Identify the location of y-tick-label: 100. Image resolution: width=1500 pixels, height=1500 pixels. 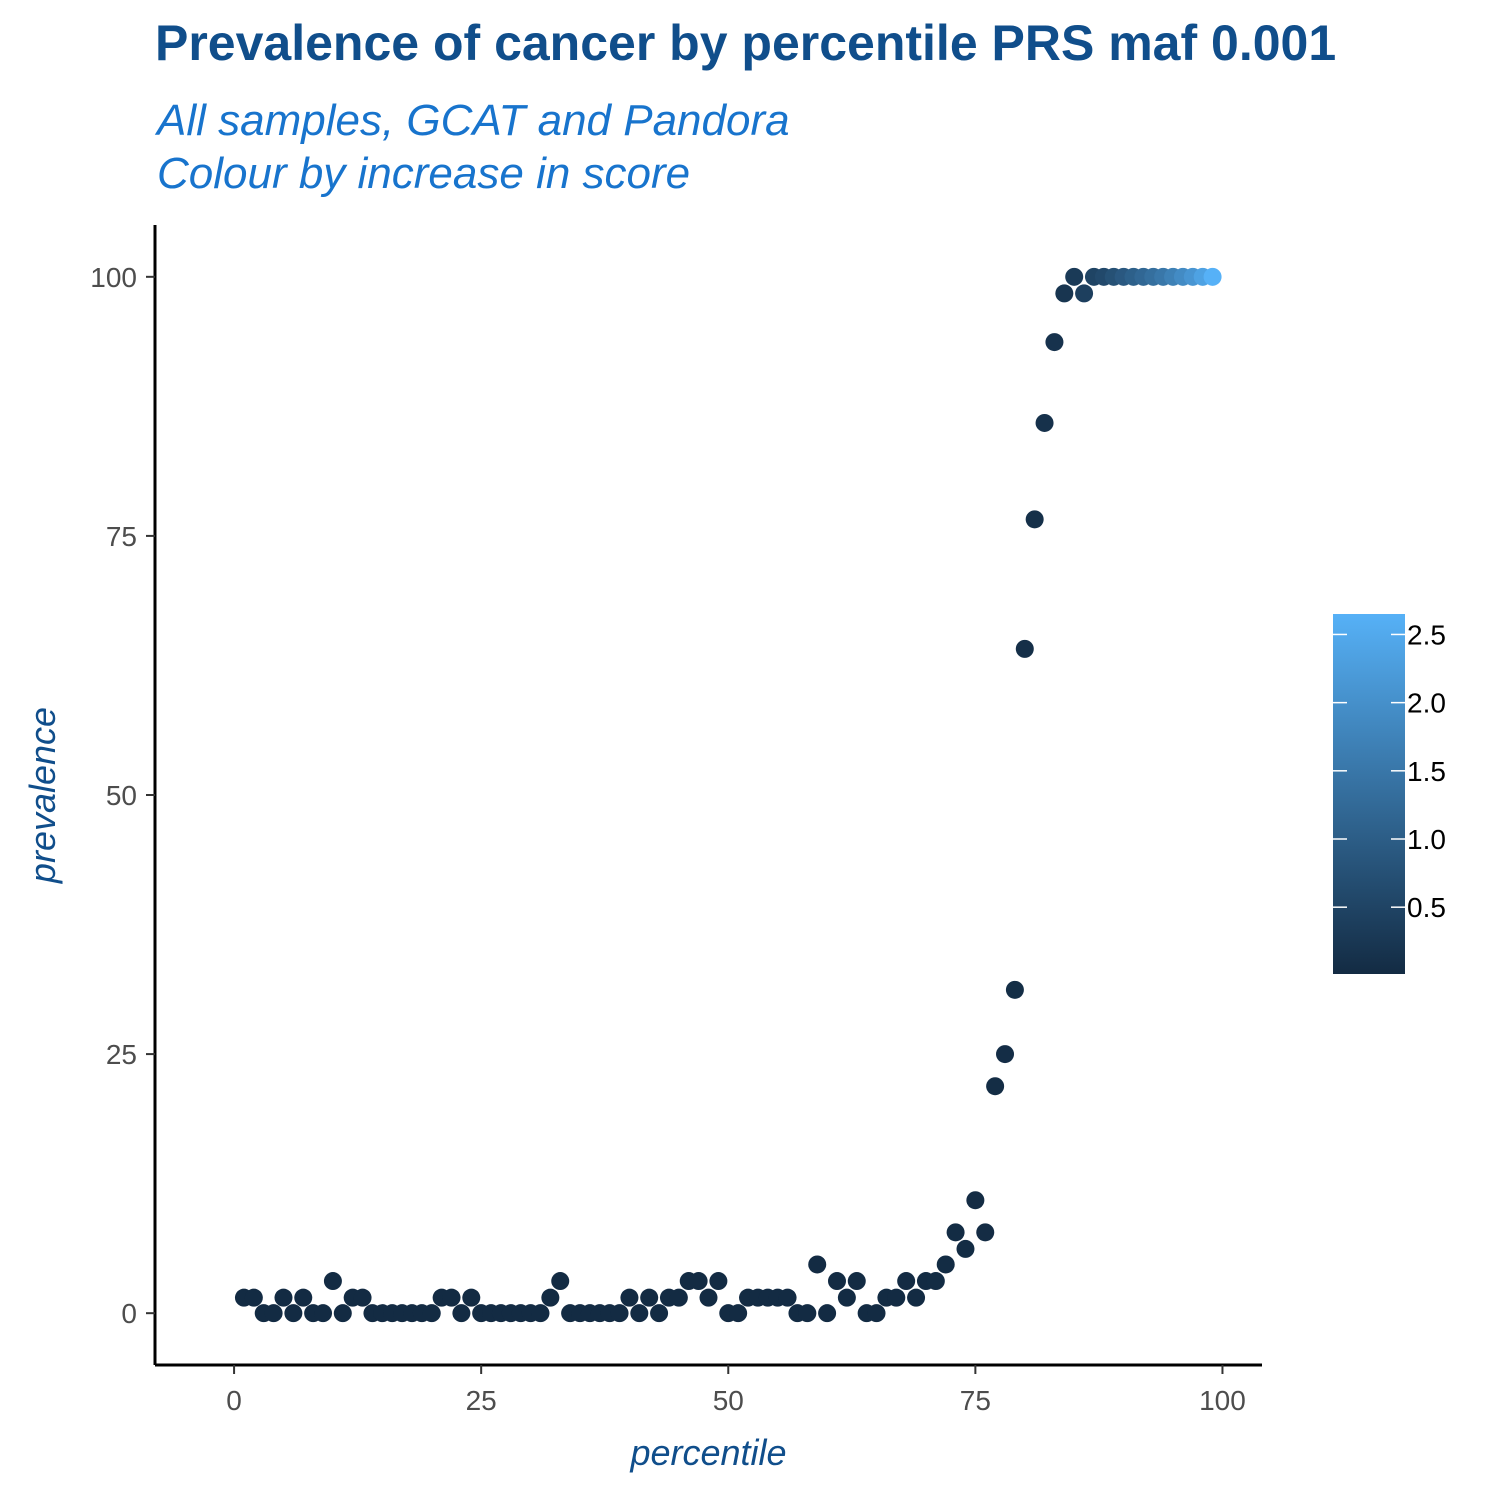
(113, 277).